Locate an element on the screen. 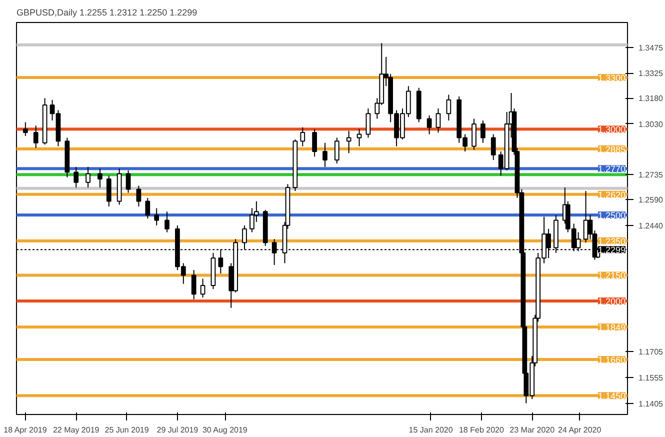 The width and height of the screenshot is (665, 437). y-tick-label: 1.2735 is located at coordinates (651, 175).